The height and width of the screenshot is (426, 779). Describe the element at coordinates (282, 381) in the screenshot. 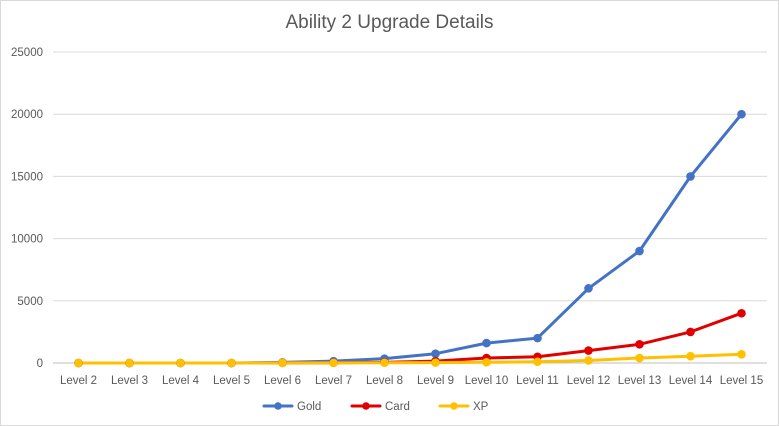

I see `x-tick-label: Level 6` at that location.